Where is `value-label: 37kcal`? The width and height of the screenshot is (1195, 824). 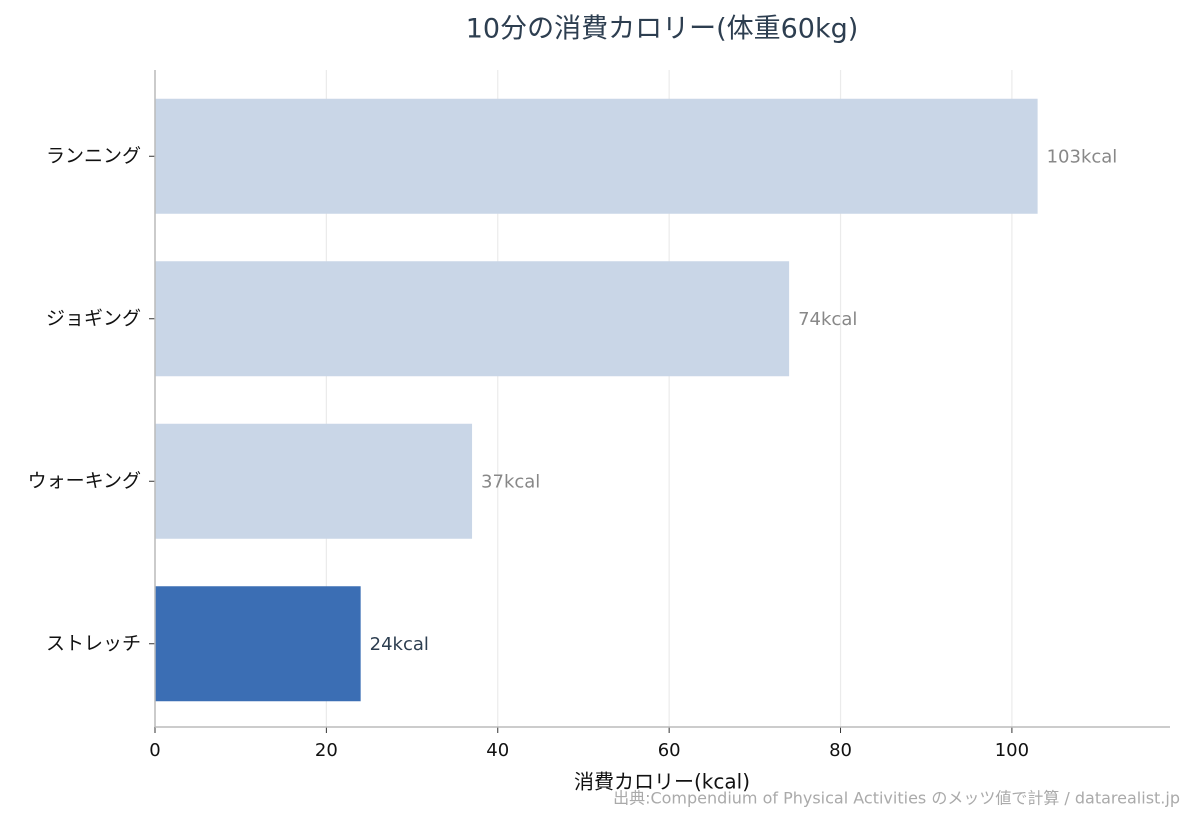 value-label: 37kcal is located at coordinates (510, 481).